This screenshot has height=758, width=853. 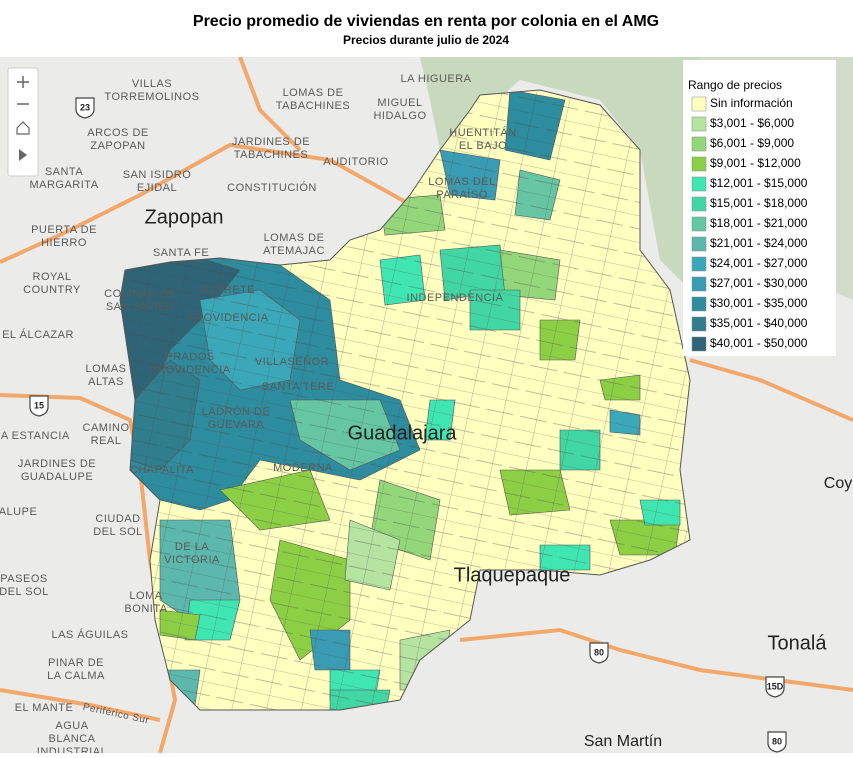 I want to click on place-label: REAL, so click(x=106, y=441).